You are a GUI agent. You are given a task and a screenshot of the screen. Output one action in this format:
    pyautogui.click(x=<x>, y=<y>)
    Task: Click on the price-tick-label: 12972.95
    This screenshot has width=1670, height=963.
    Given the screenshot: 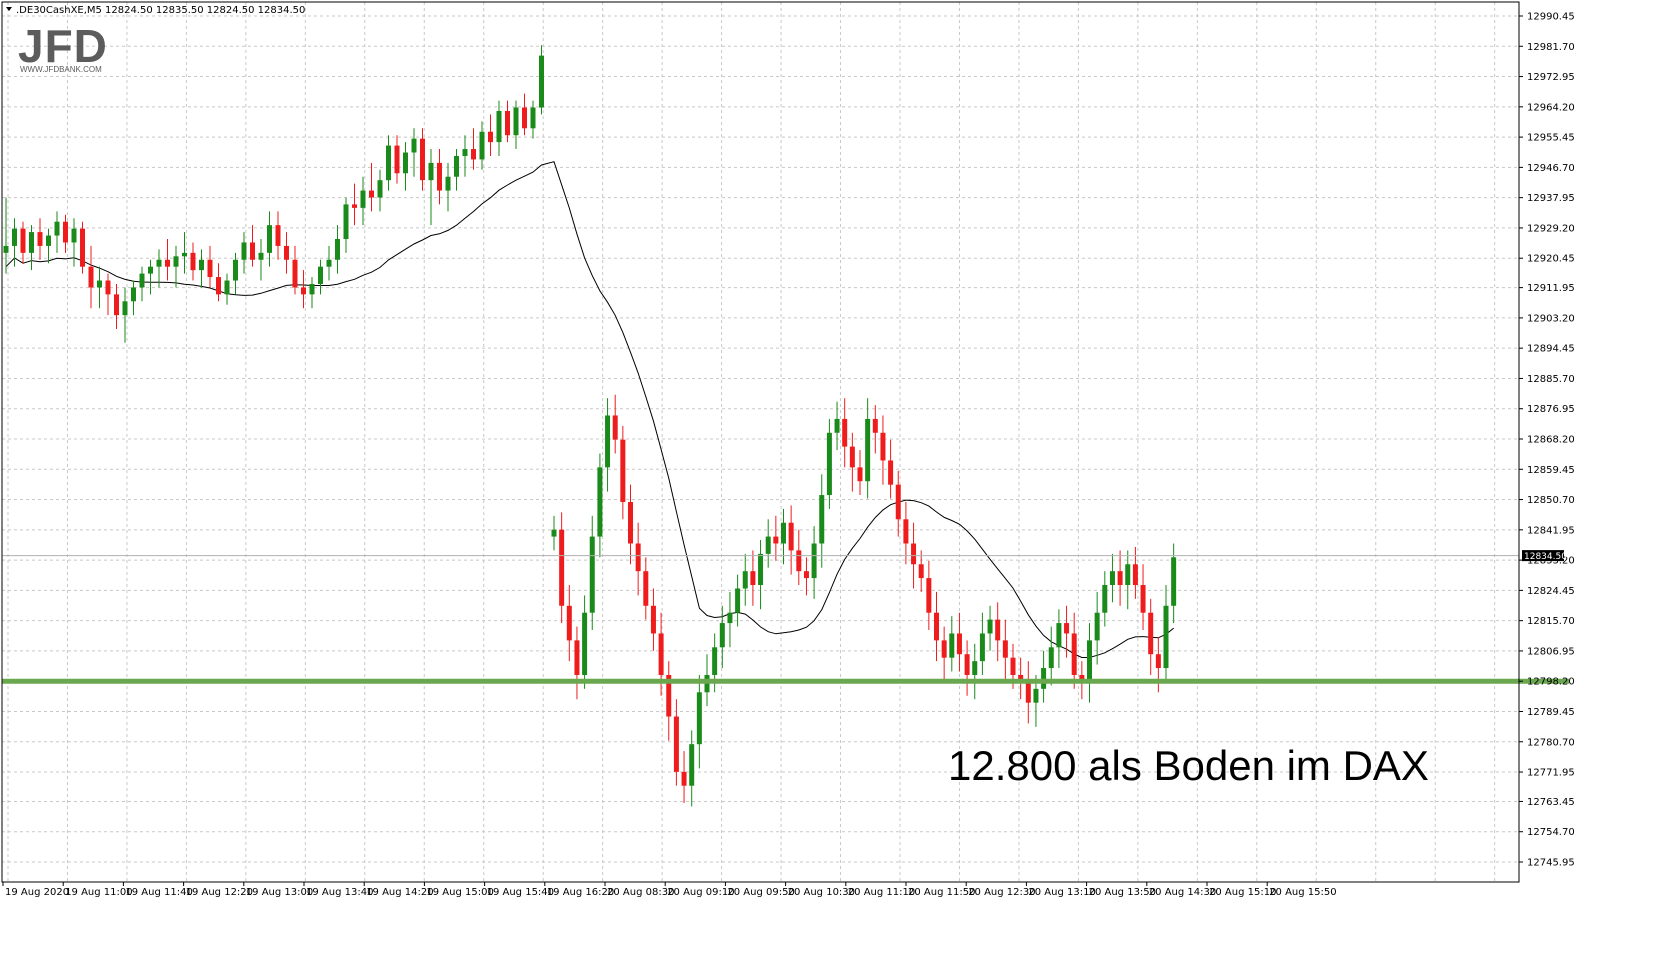 What is the action you would take?
    pyautogui.click(x=1551, y=77)
    